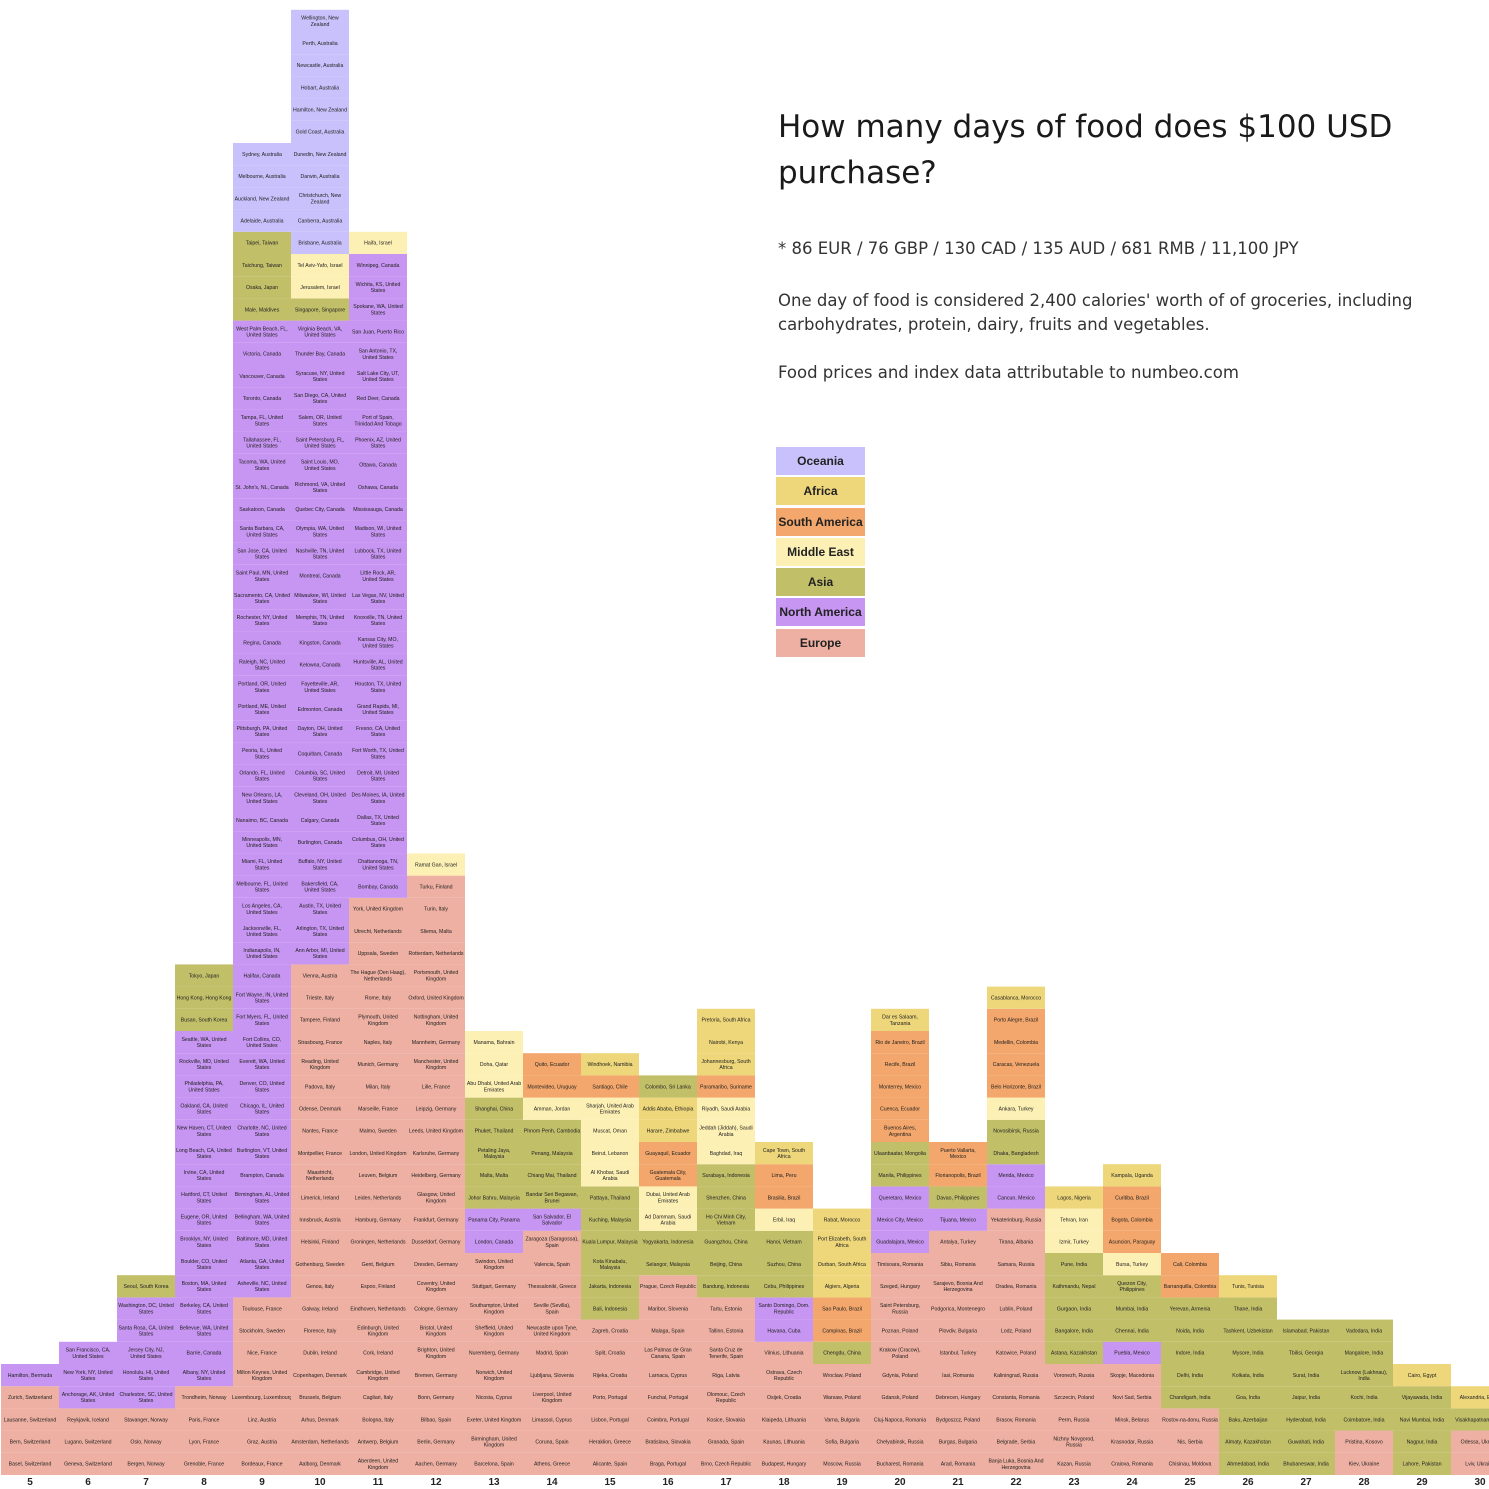 The image size is (1489, 1489). I want to click on city-label: Lviv, Ukraine, so click(1477, 1465).